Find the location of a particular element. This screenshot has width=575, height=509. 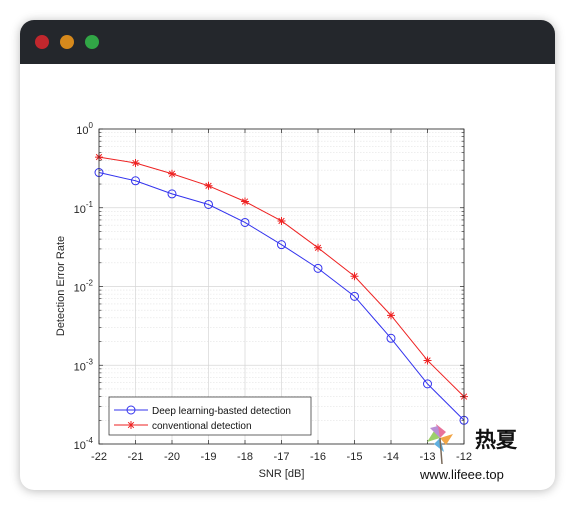

pinwheel-logo-icon is located at coordinates (440, 444).